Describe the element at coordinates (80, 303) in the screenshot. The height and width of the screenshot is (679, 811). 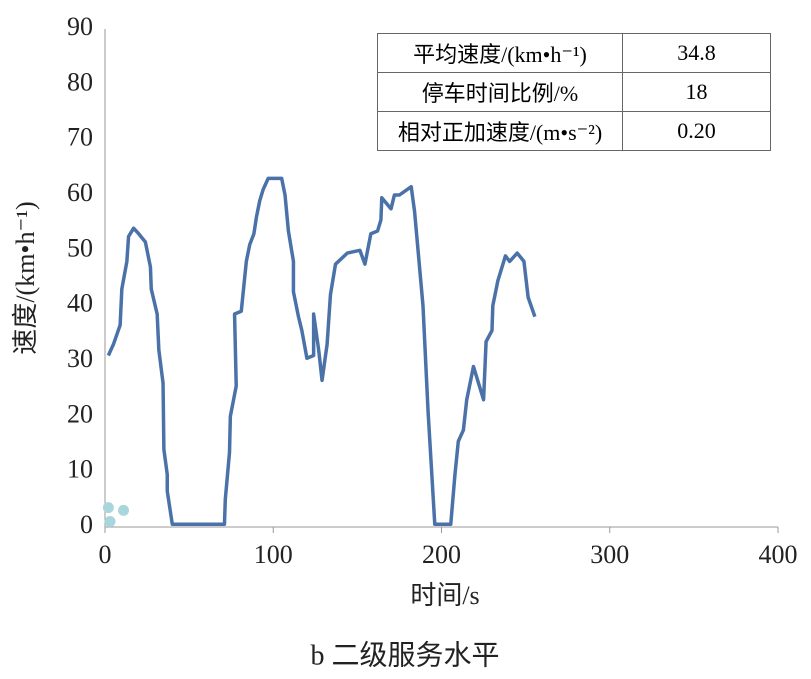
I see `y-tick-label: 40` at that location.